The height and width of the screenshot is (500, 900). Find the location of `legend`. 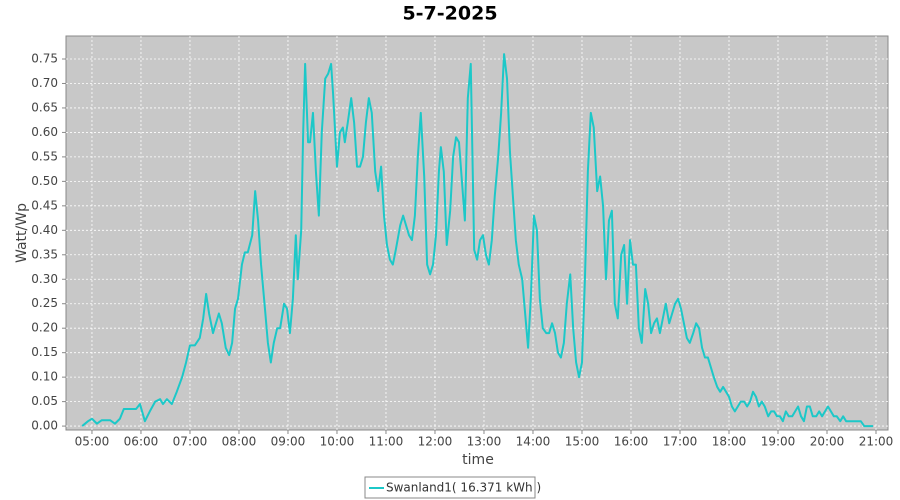

legend is located at coordinates (450, 487).